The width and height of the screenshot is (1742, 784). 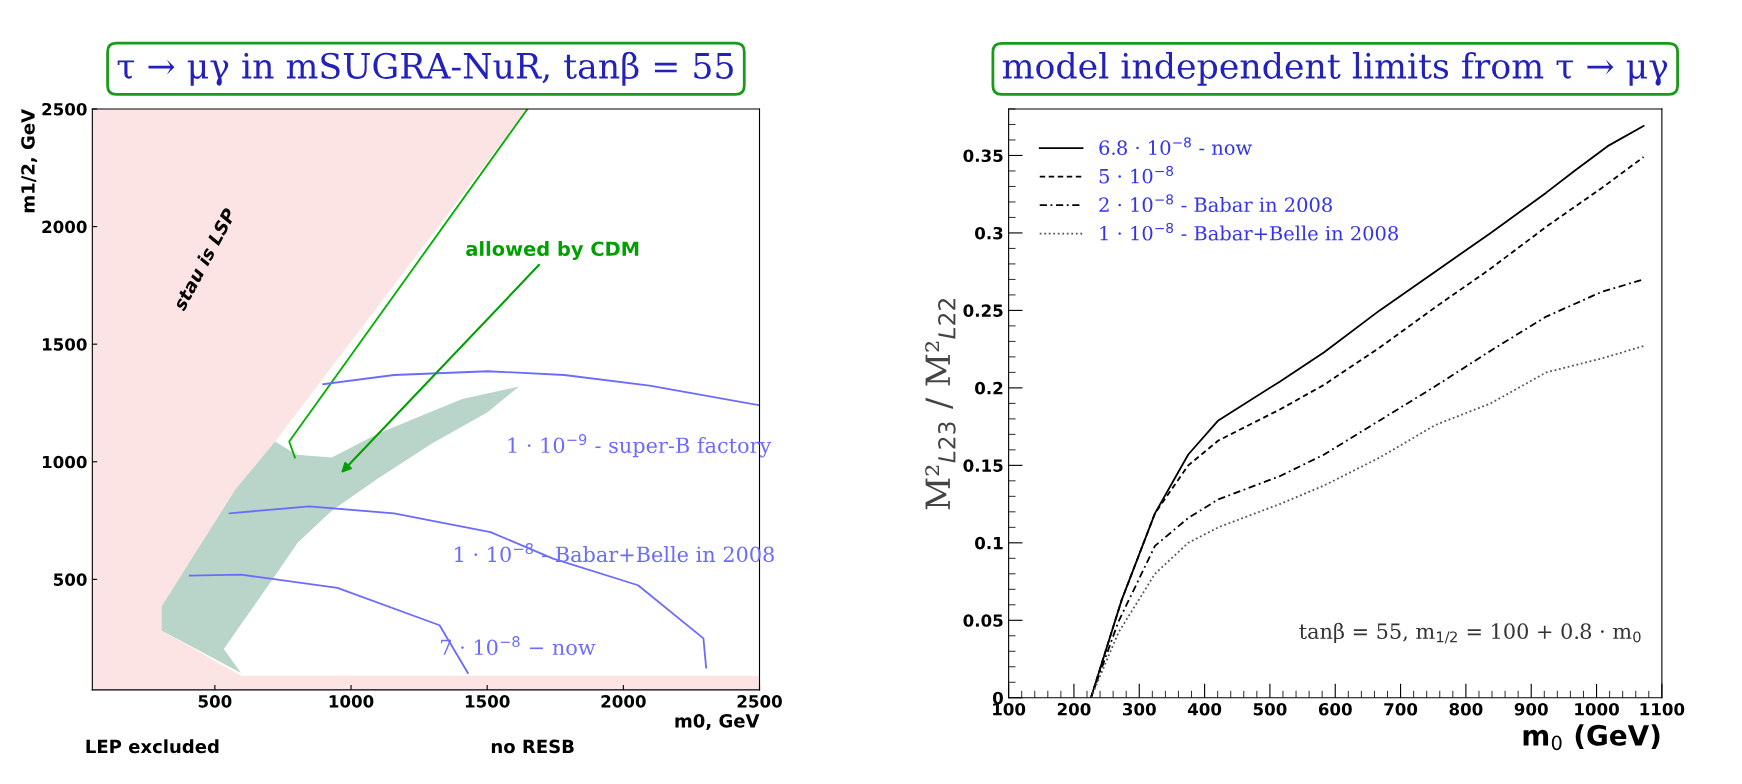 What do you see at coordinates (1466, 709) in the screenshot?
I see `x-tick-label: 800` at bounding box center [1466, 709].